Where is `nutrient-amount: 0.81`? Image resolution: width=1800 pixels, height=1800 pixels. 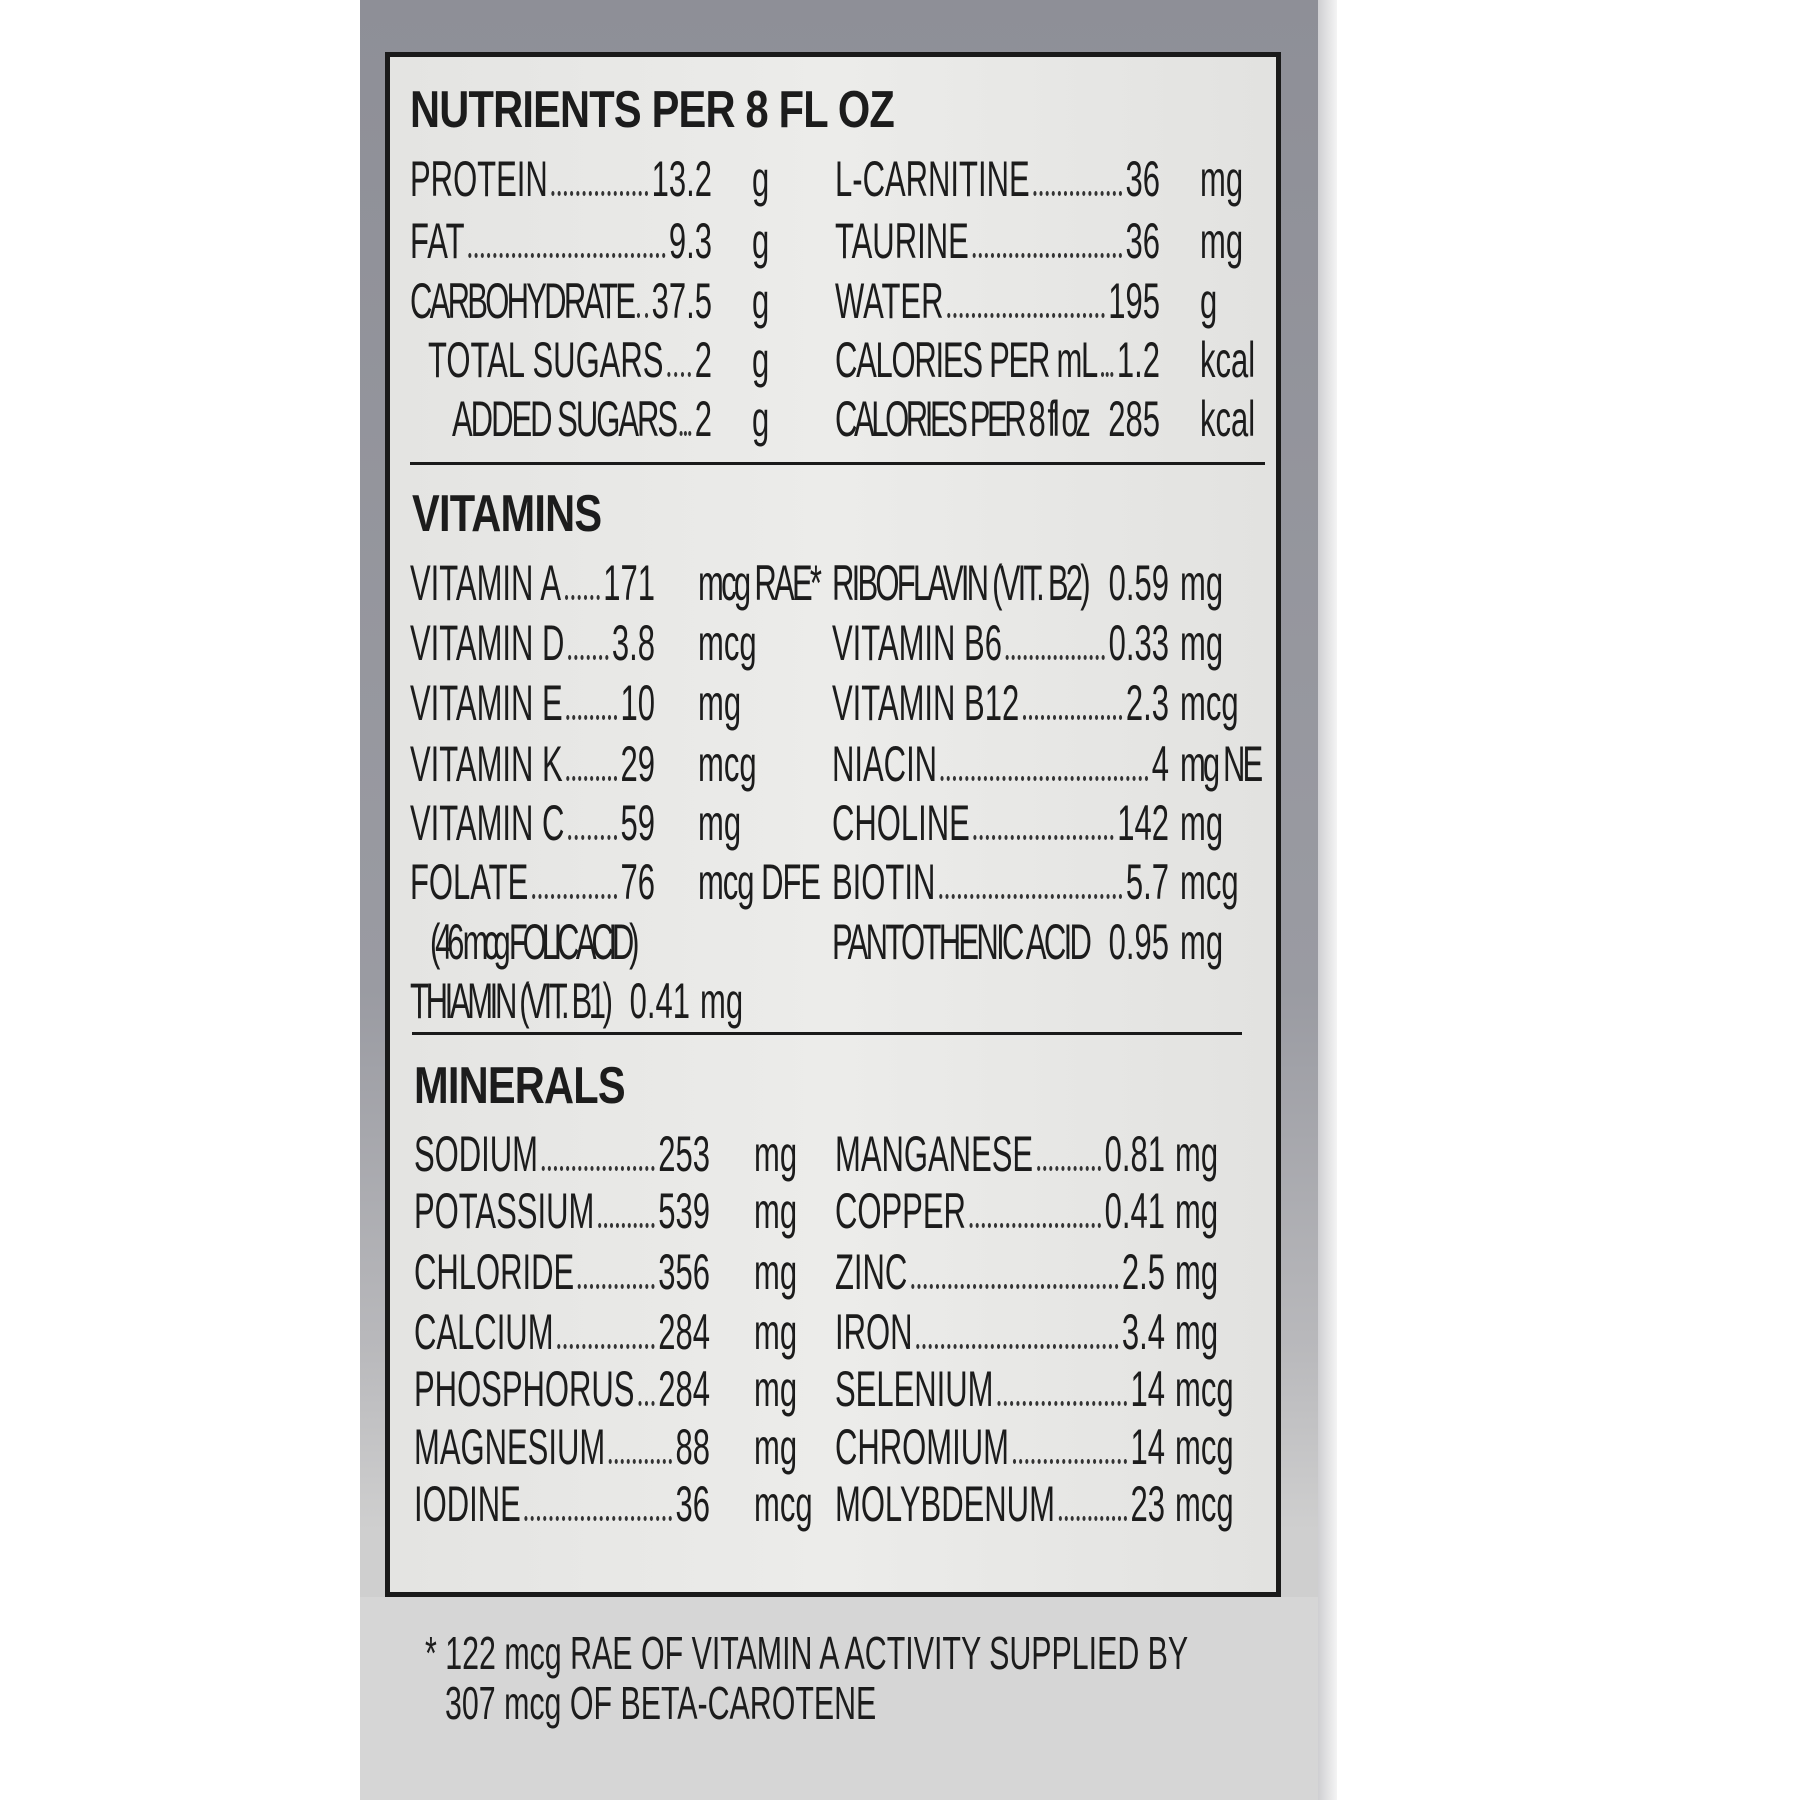 nutrient-amount: 0.81 is located at coordinates (1134, 1154).